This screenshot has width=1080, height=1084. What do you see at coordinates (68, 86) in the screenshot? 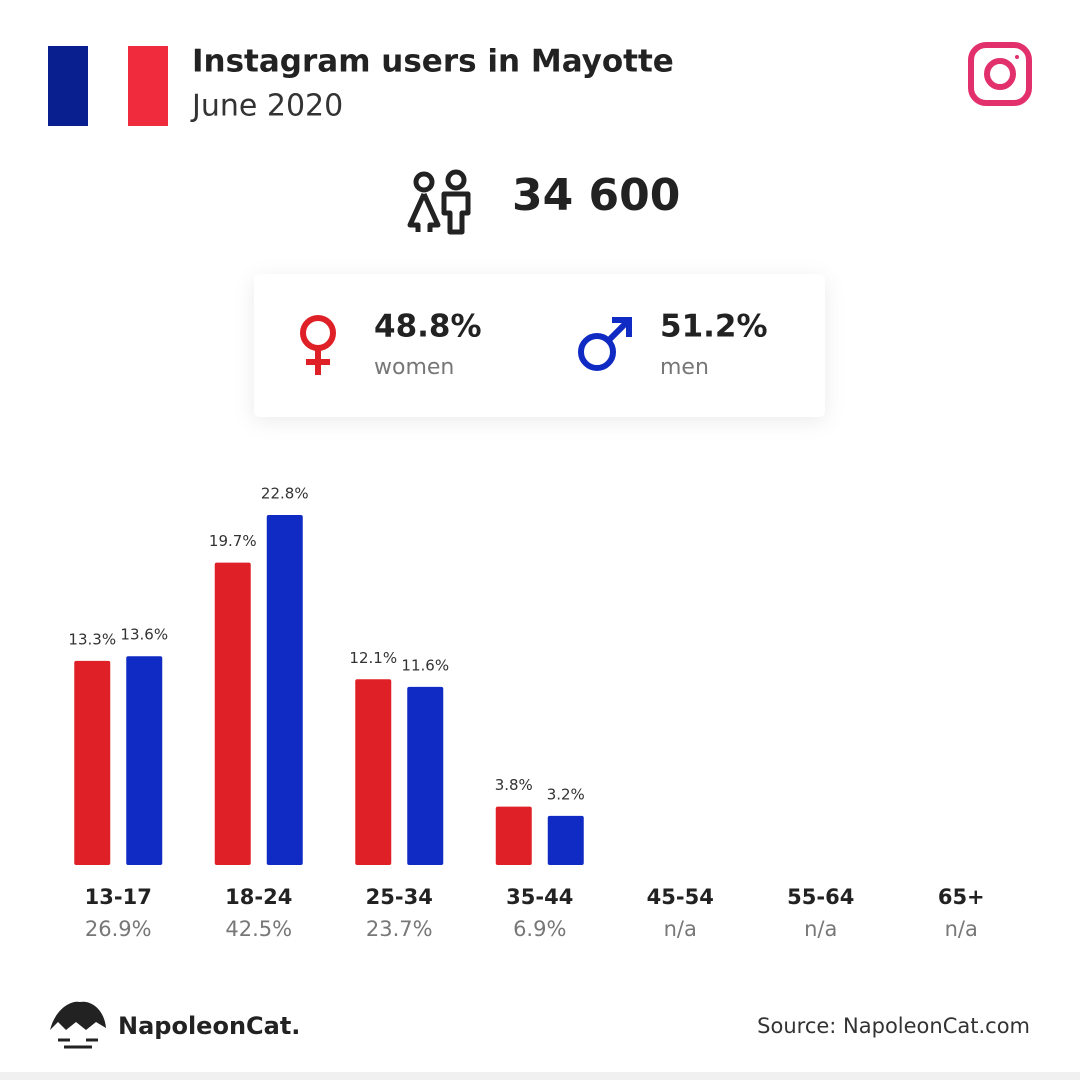
I see `flag-blue` at bounding box center [68, 86].